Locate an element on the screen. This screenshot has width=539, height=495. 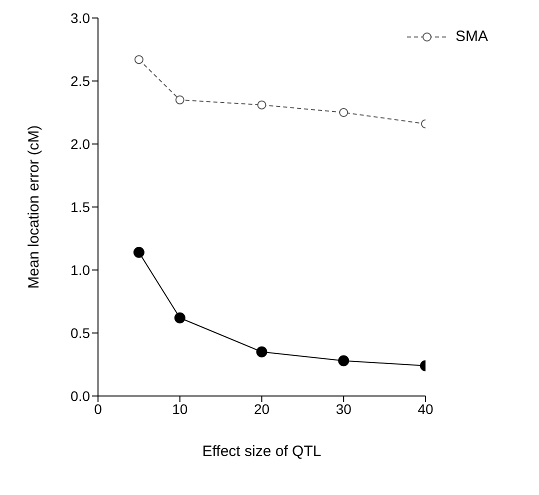
x-tick-label: 0 is located at coordinates (98, 408).